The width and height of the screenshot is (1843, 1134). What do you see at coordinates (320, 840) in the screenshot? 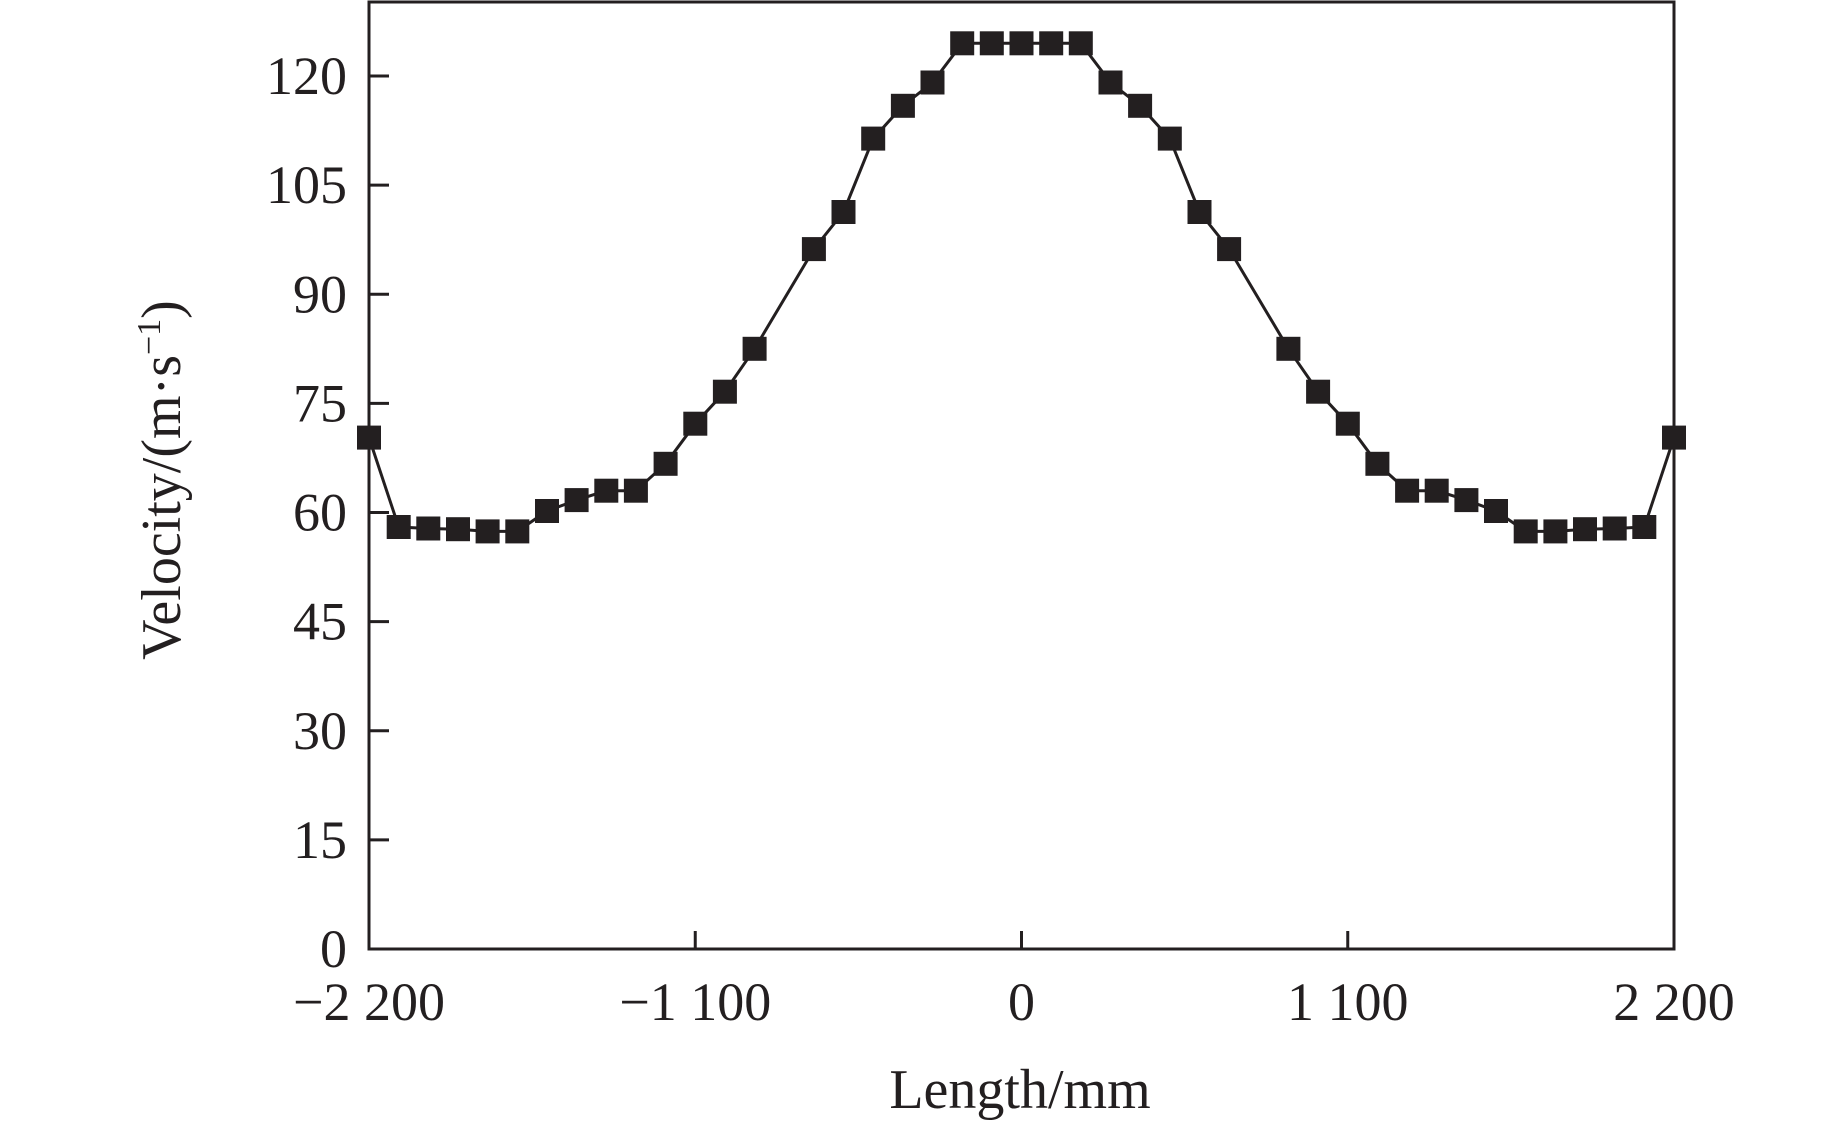
I see `y-tick-label: 15` at bounding box center [320, 840].